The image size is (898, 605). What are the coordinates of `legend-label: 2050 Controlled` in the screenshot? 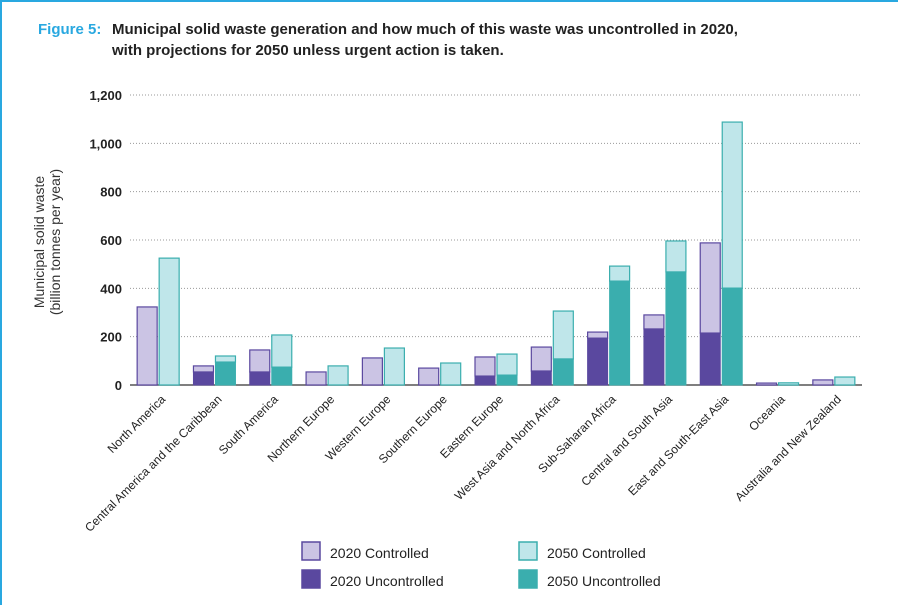 It's located at (596, 553).